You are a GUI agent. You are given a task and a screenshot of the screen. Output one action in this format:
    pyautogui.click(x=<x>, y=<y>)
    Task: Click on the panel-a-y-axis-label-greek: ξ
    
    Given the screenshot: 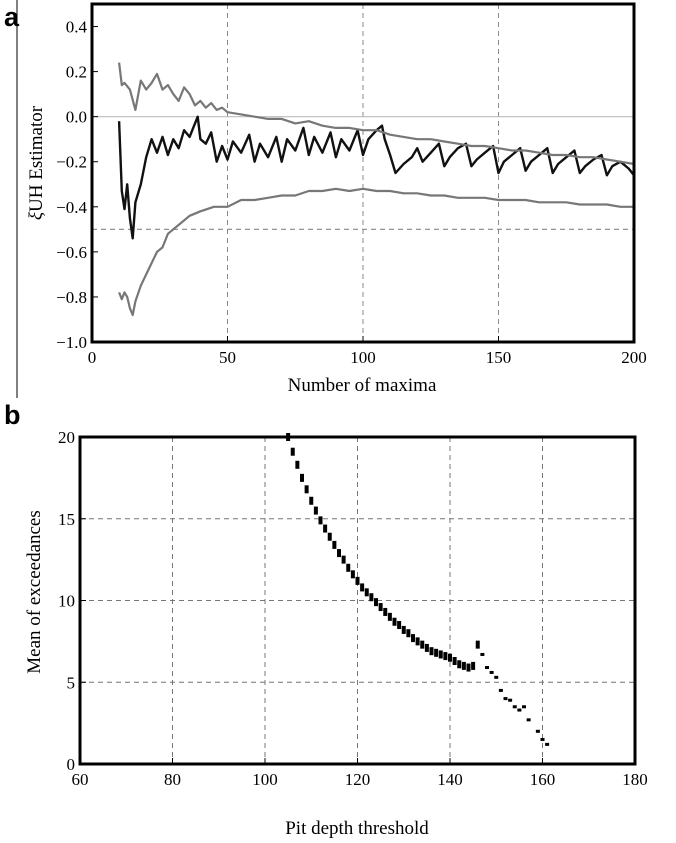 What is the action you would take?
    pyautogui.click(x=36, y=215)
    